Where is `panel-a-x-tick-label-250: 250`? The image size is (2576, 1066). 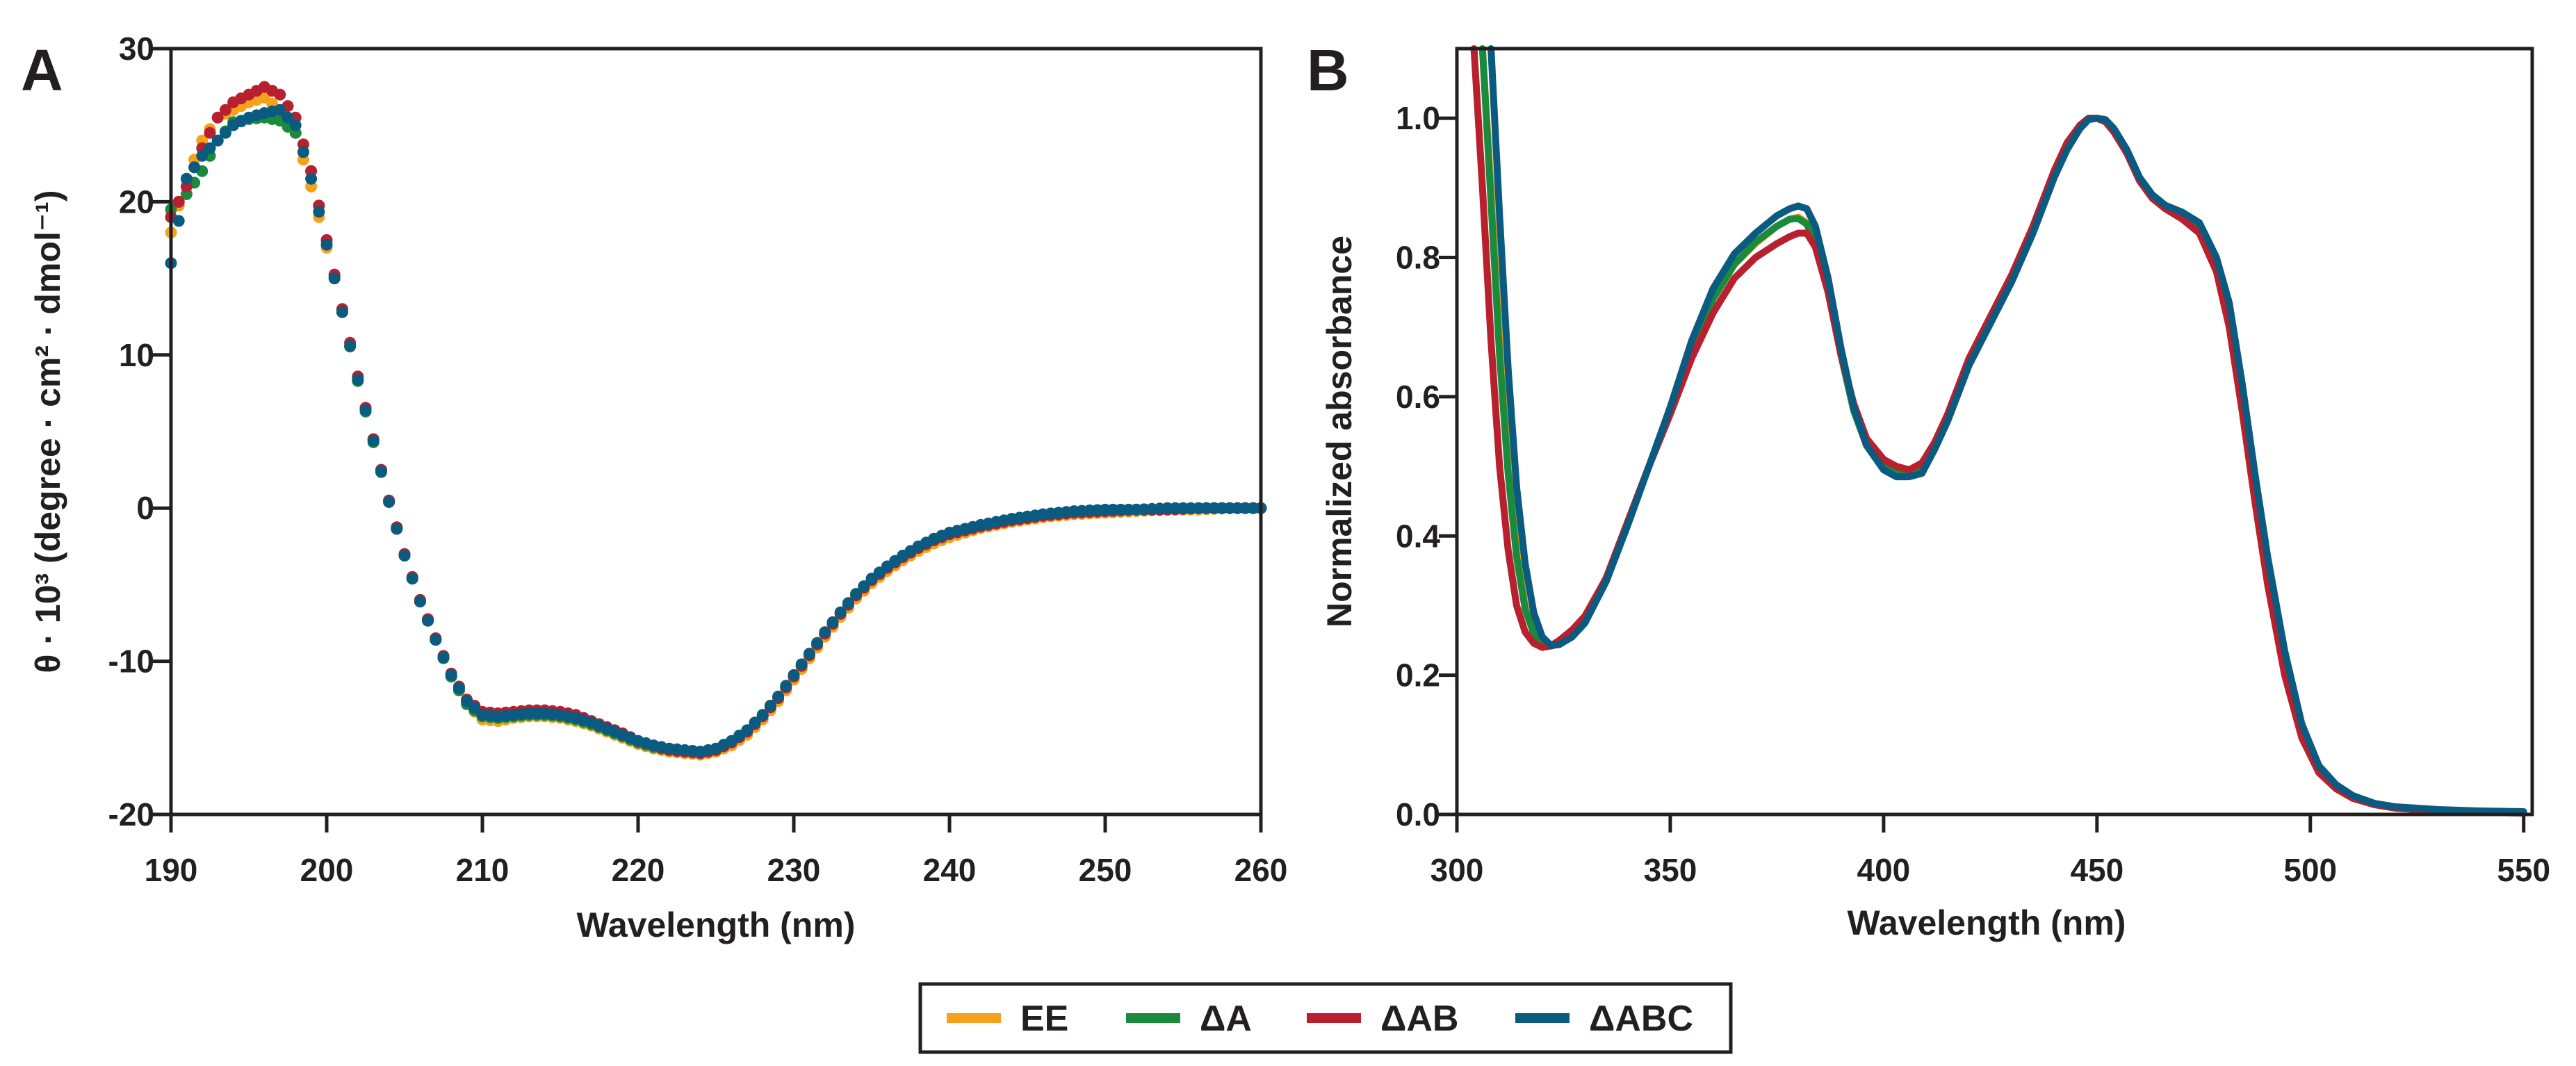
panel-a-x-tick-label-250: 250 is located at coordinates (1105, 870).